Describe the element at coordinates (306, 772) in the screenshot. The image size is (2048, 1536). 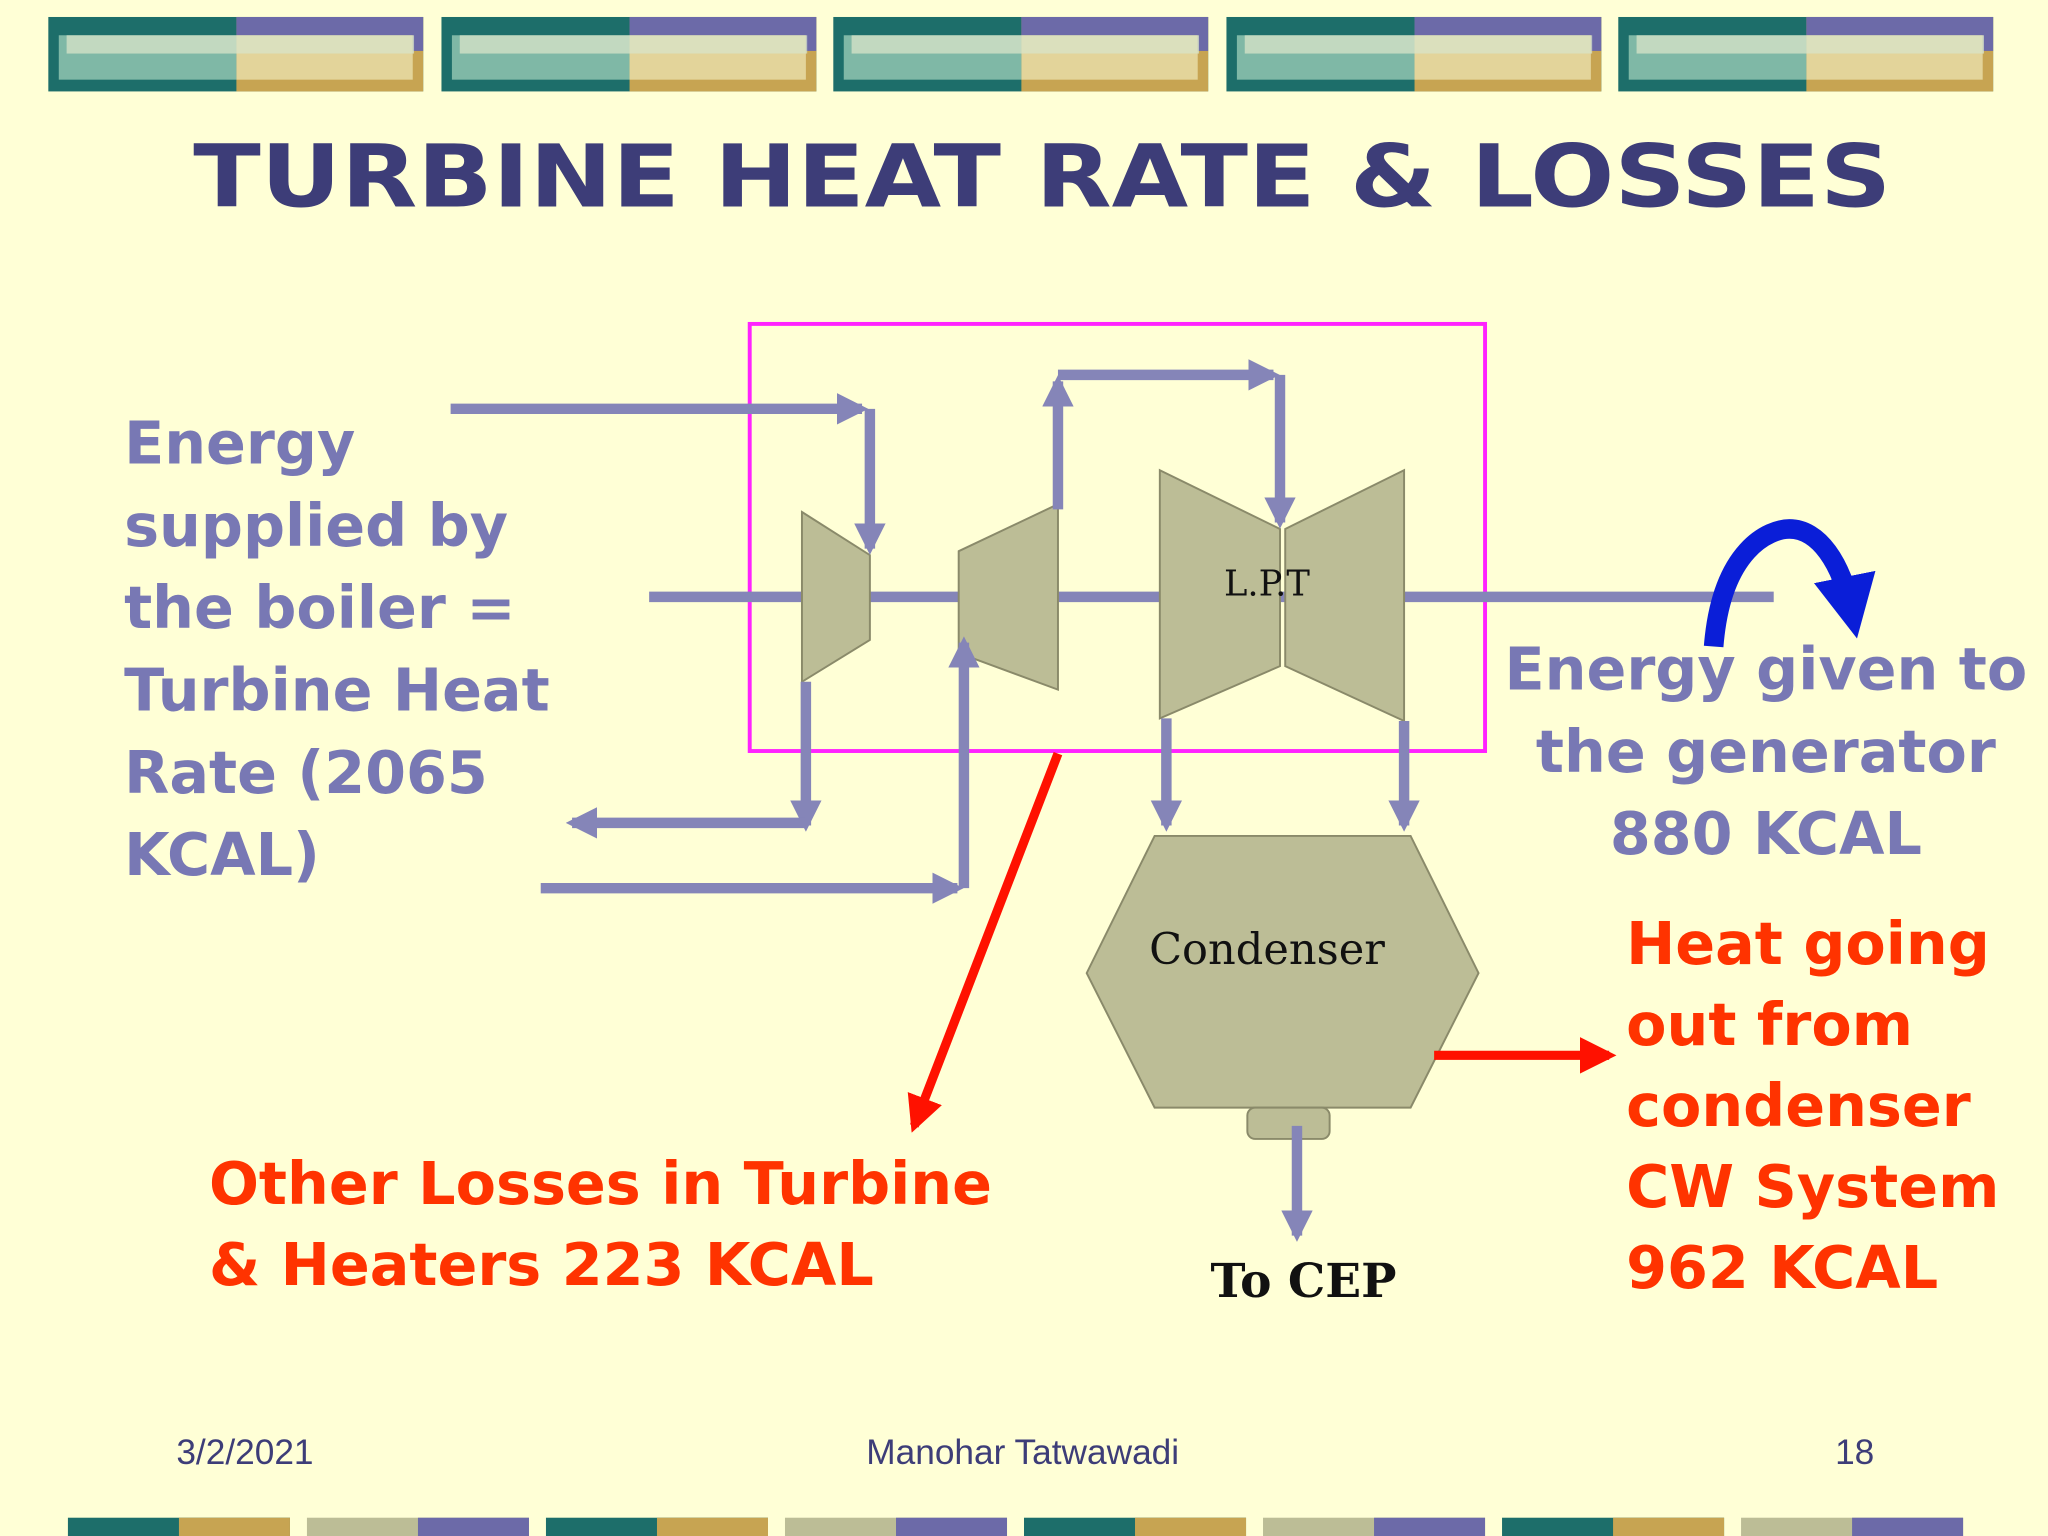
I see `boiler-energy-line: Rate (2065` at that location.